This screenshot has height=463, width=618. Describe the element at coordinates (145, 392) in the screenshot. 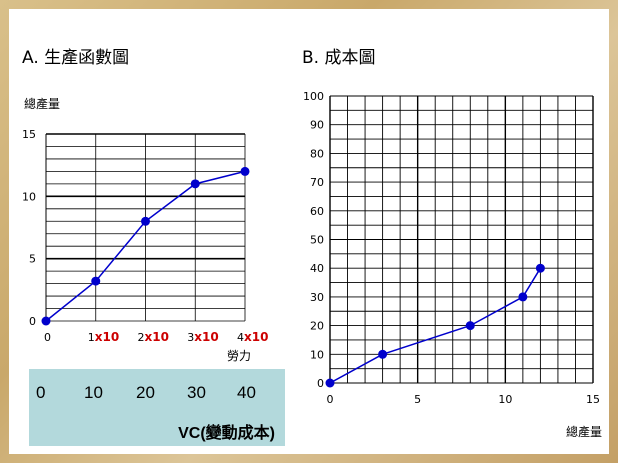

I see `vc-value: 20` at that location.